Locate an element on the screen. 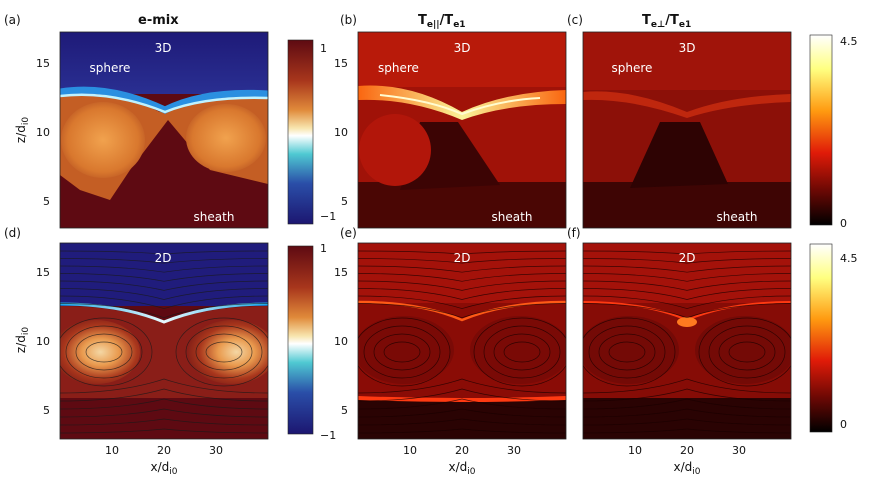 The height and width of the screenshot is (485, 872). field-lines-f is located at coordinates (687, 342).